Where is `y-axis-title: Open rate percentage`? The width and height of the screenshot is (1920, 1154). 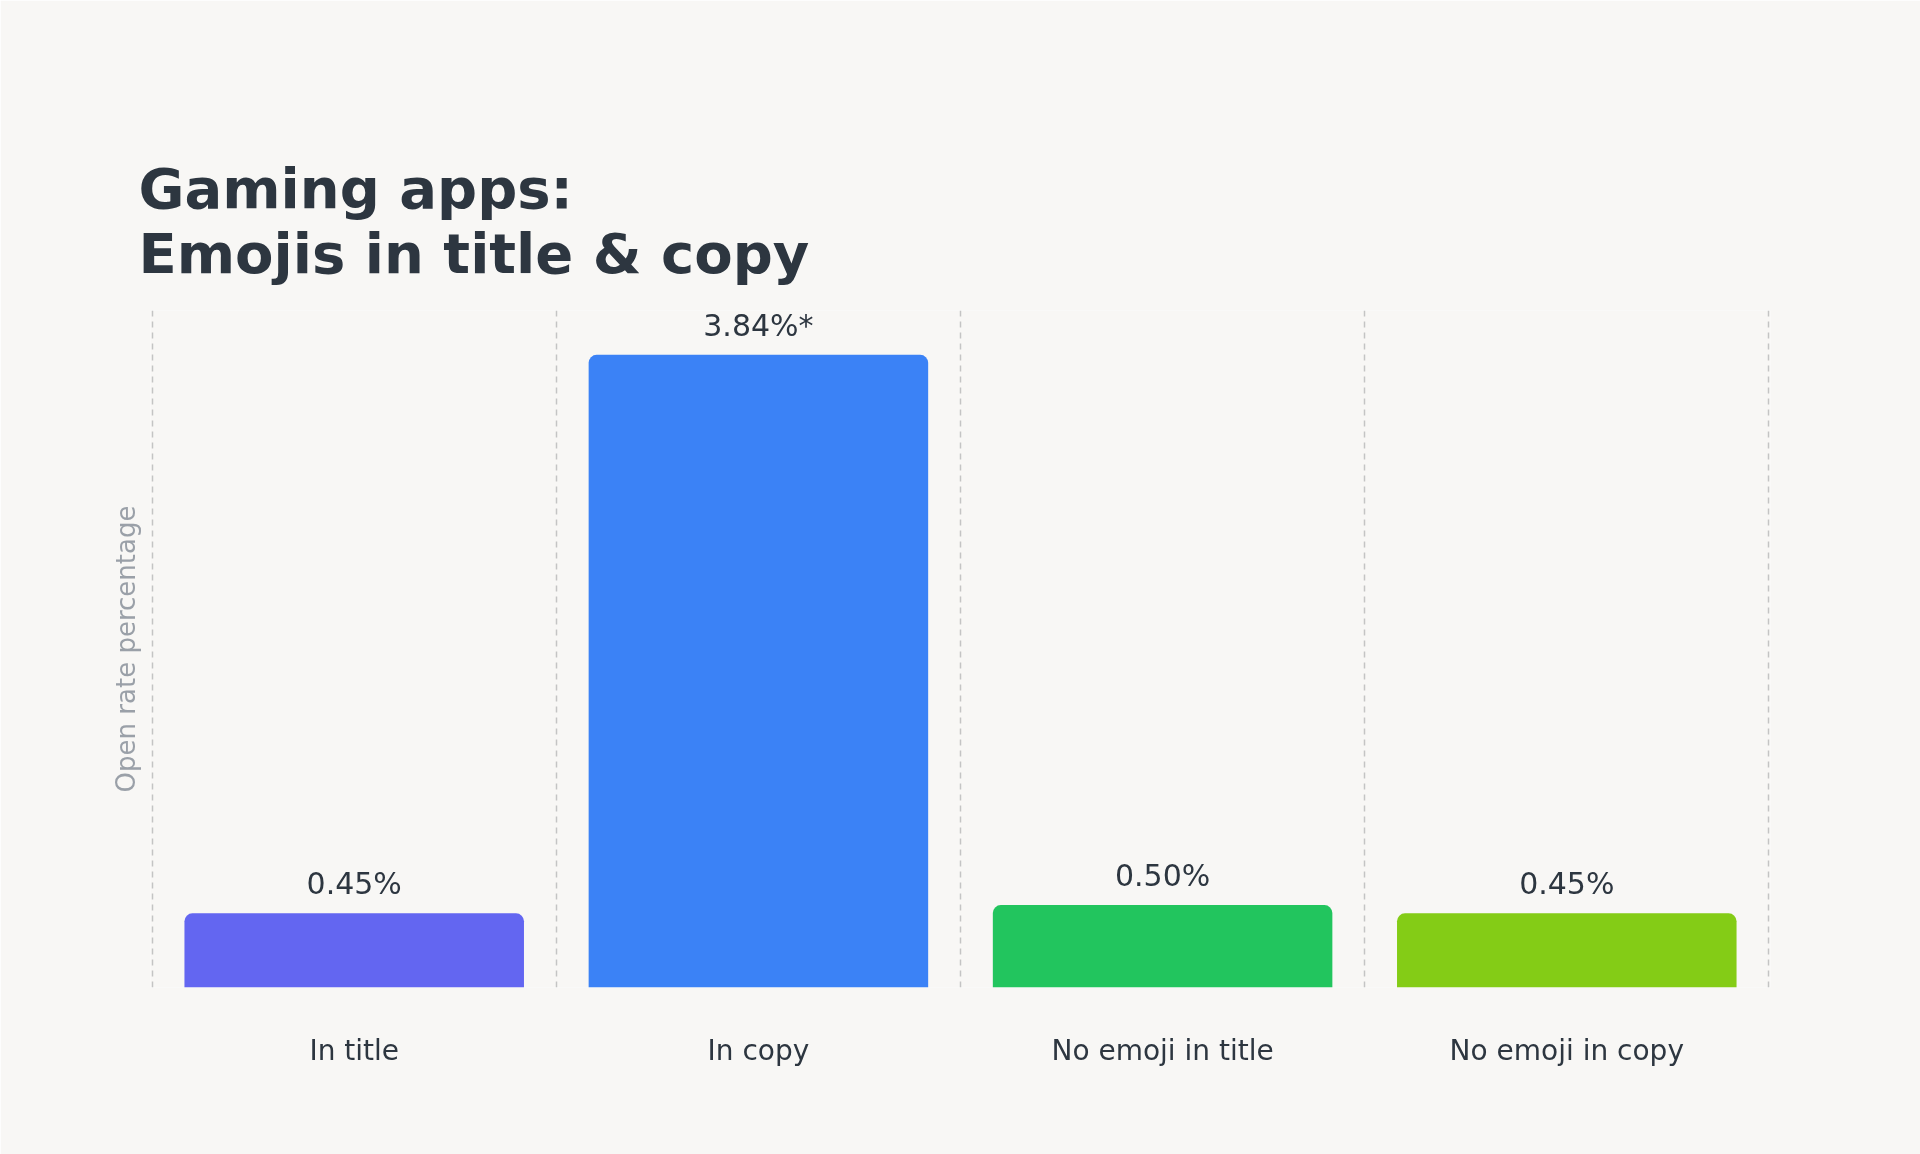 y-axis-title: Open rate percentage is located at coordinates (125, 649).